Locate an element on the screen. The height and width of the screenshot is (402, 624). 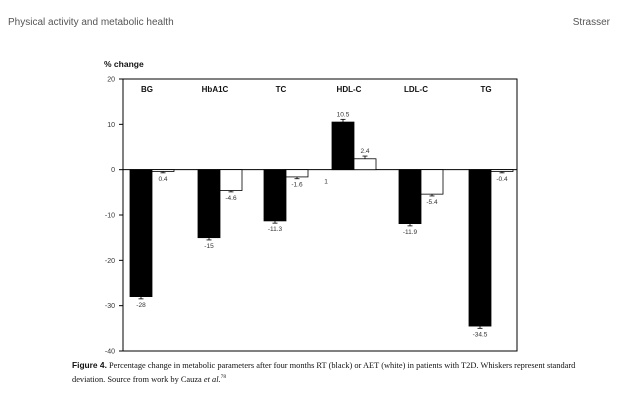
data-label: 0.4 is located at coordinates (162, 179).